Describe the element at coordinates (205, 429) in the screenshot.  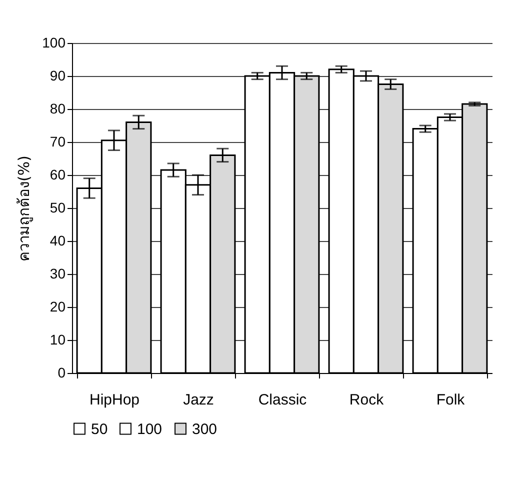
I see `legend-label: 300` at that location.